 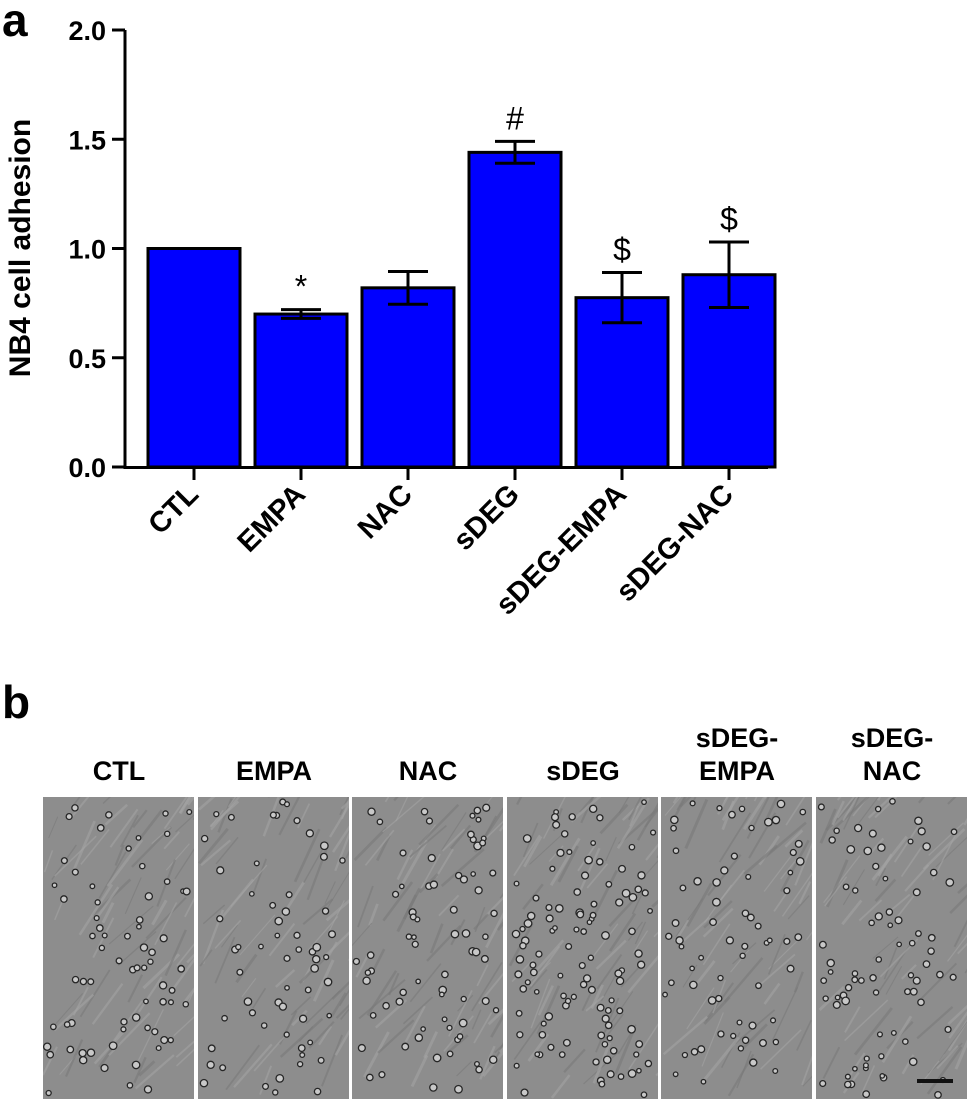 What do you see at coordinates (173, 509) in the screenshot?
I see `x-tick-label: CTL` at bounding box center [173, 509].